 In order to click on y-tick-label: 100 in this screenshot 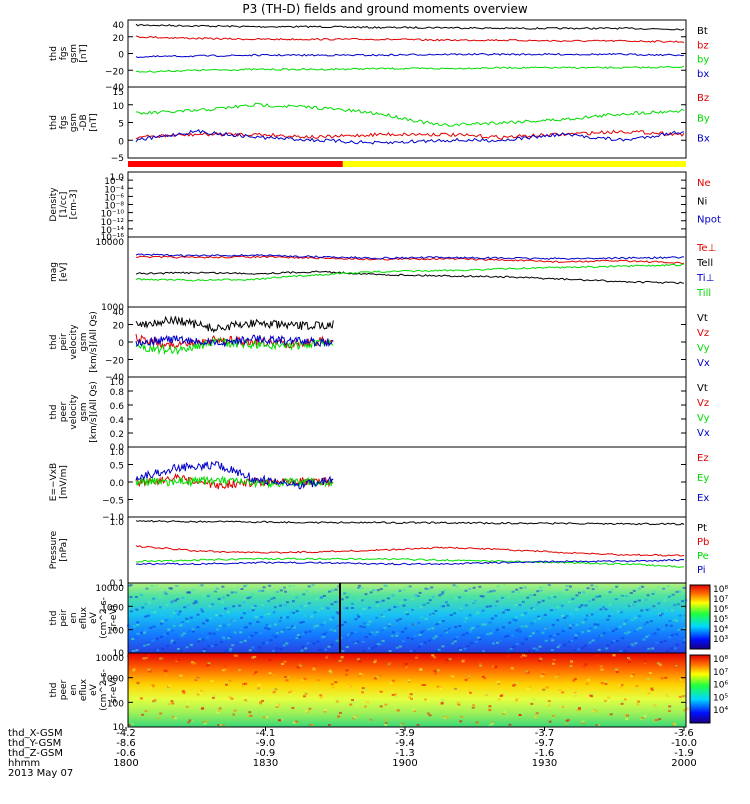, I will do `click(115, 632)`.